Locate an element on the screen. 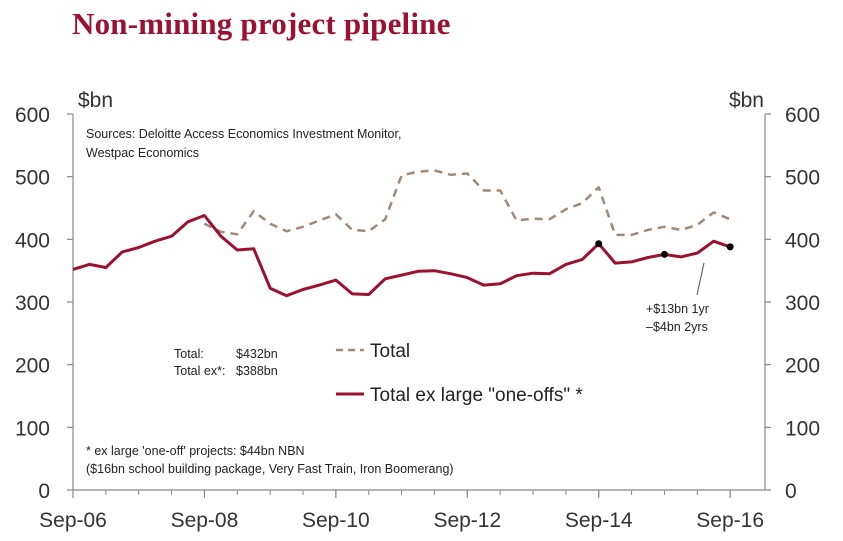 The image size is (843, 541). y-tick-label-right: 400 is located at coordinates (802, 240).